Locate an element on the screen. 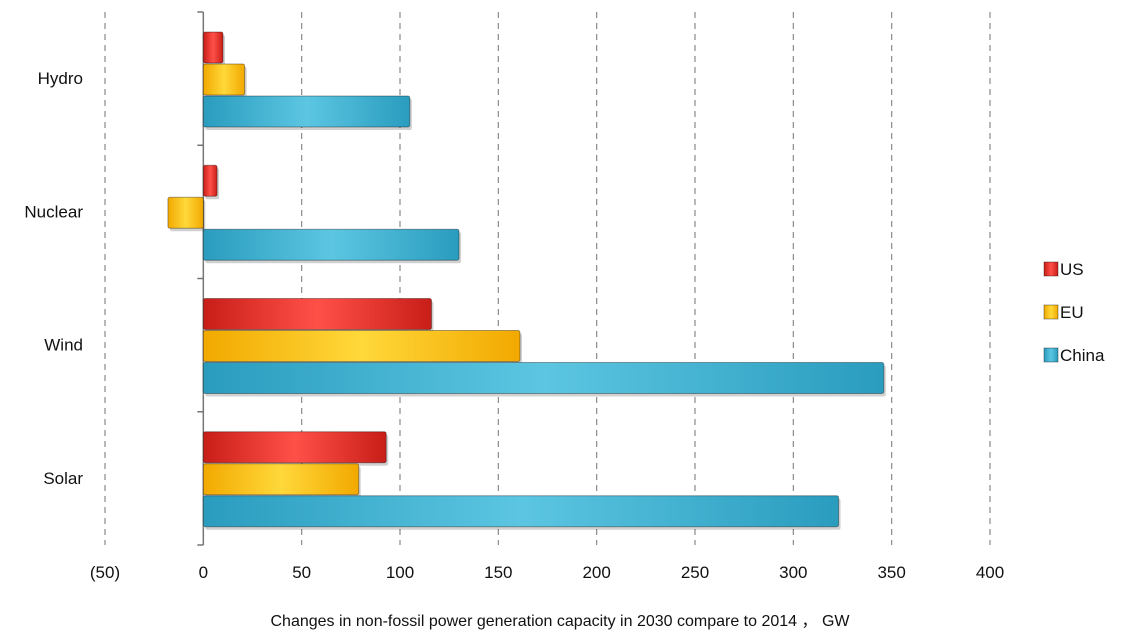  x-tick-label: 200 is located at coordinates (596, 572).